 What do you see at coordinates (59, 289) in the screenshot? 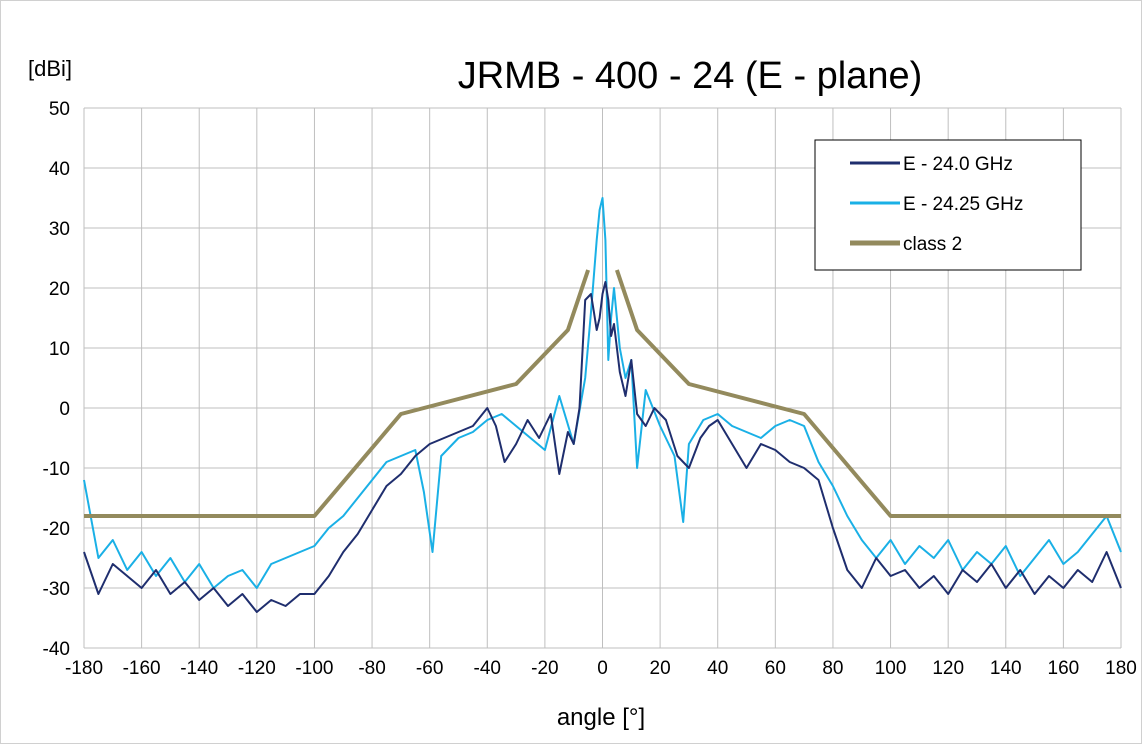
I see `y-tick-label: 20` at bounding box center [59, 289].